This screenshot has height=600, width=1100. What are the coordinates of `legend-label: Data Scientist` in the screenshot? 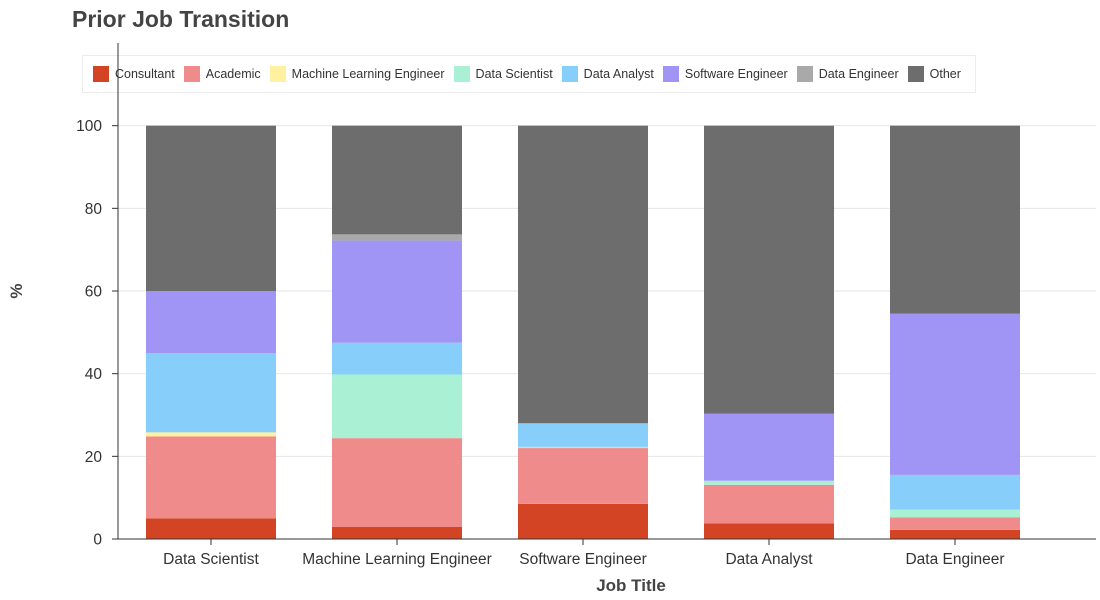 It's located at (514, 74).